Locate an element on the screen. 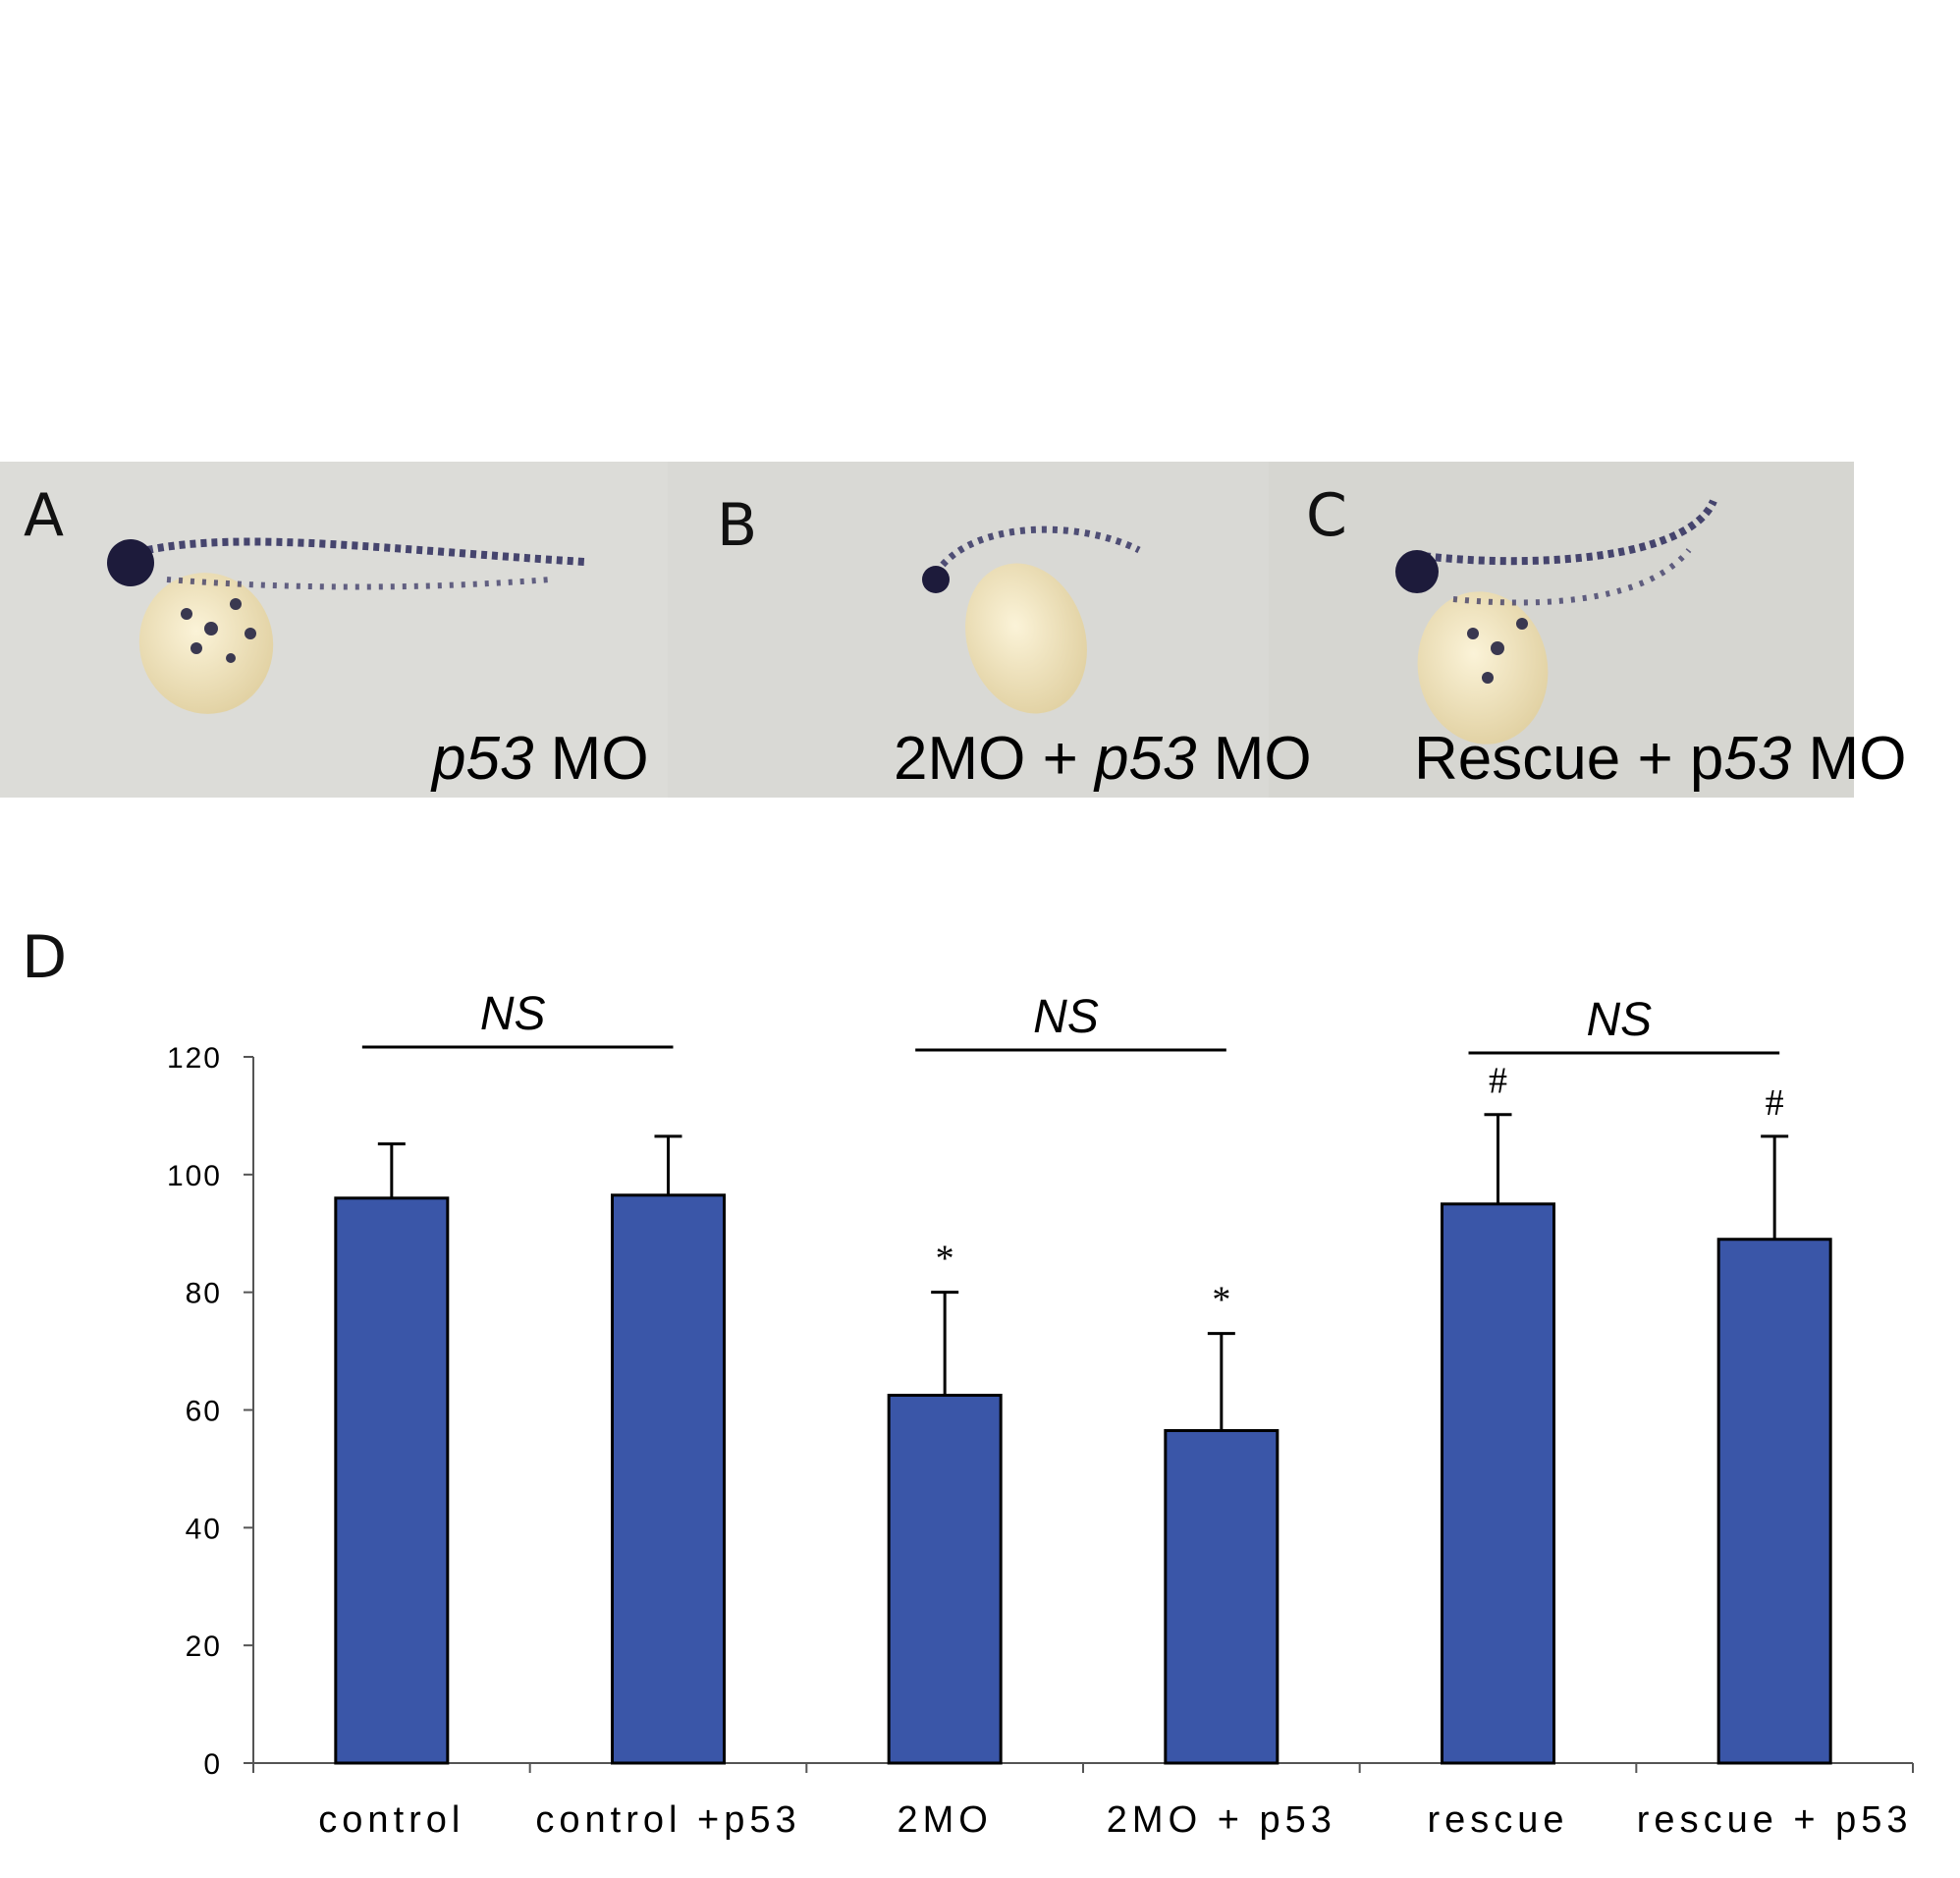 This screenshot has width=1960, height=1878. panel-d-letter: D is located at coordinates (44, 957).